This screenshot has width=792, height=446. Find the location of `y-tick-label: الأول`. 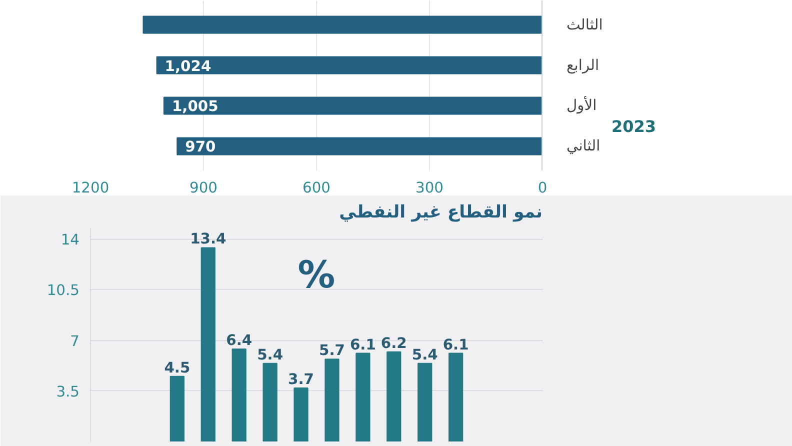

y-tick-label: الأول is located at coordinates (581, 105).